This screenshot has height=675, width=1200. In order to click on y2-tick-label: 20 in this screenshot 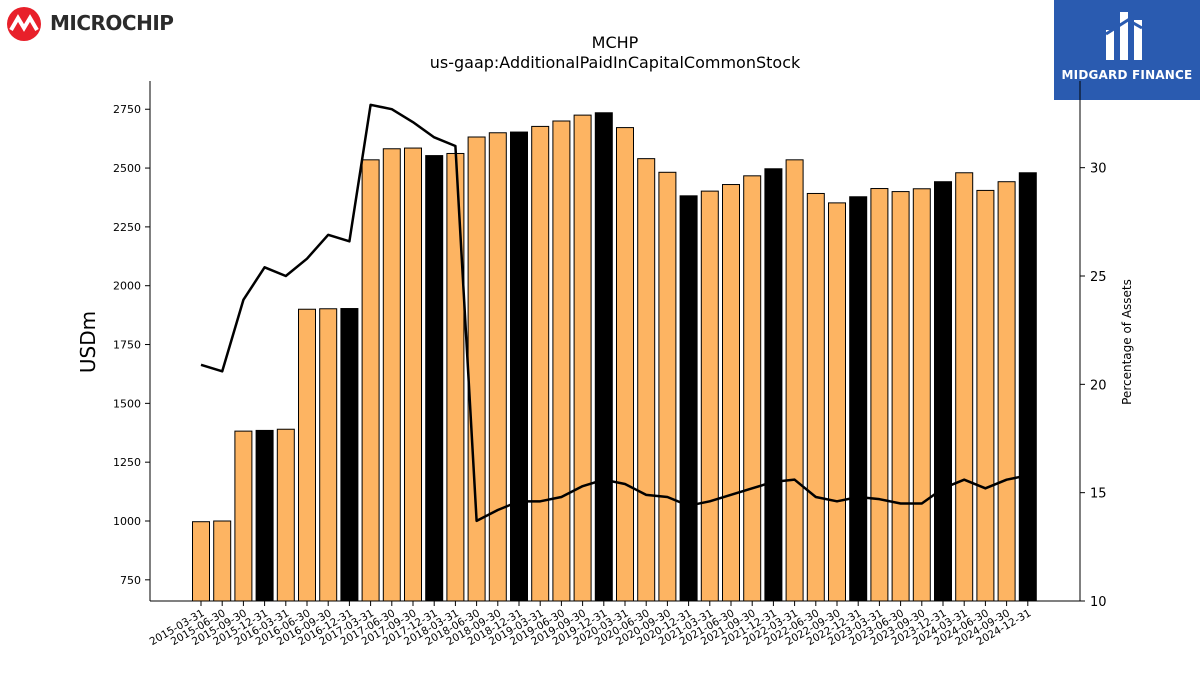, I will do `click(1098, 385)`.